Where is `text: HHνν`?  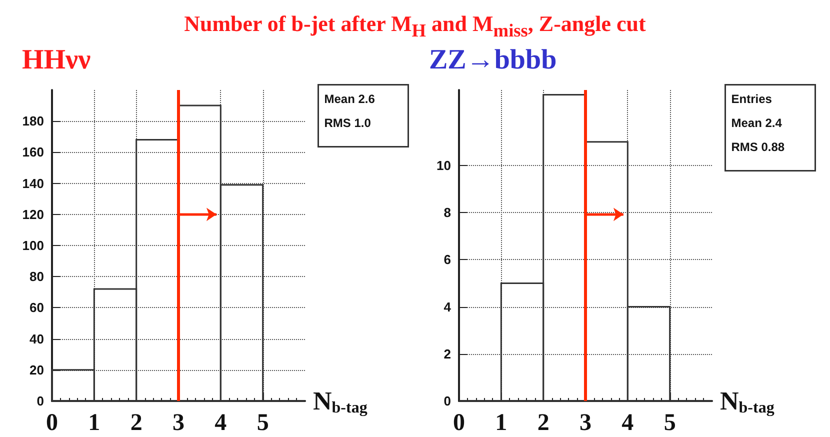
text: HHνν is located at coordinates (57, 60).